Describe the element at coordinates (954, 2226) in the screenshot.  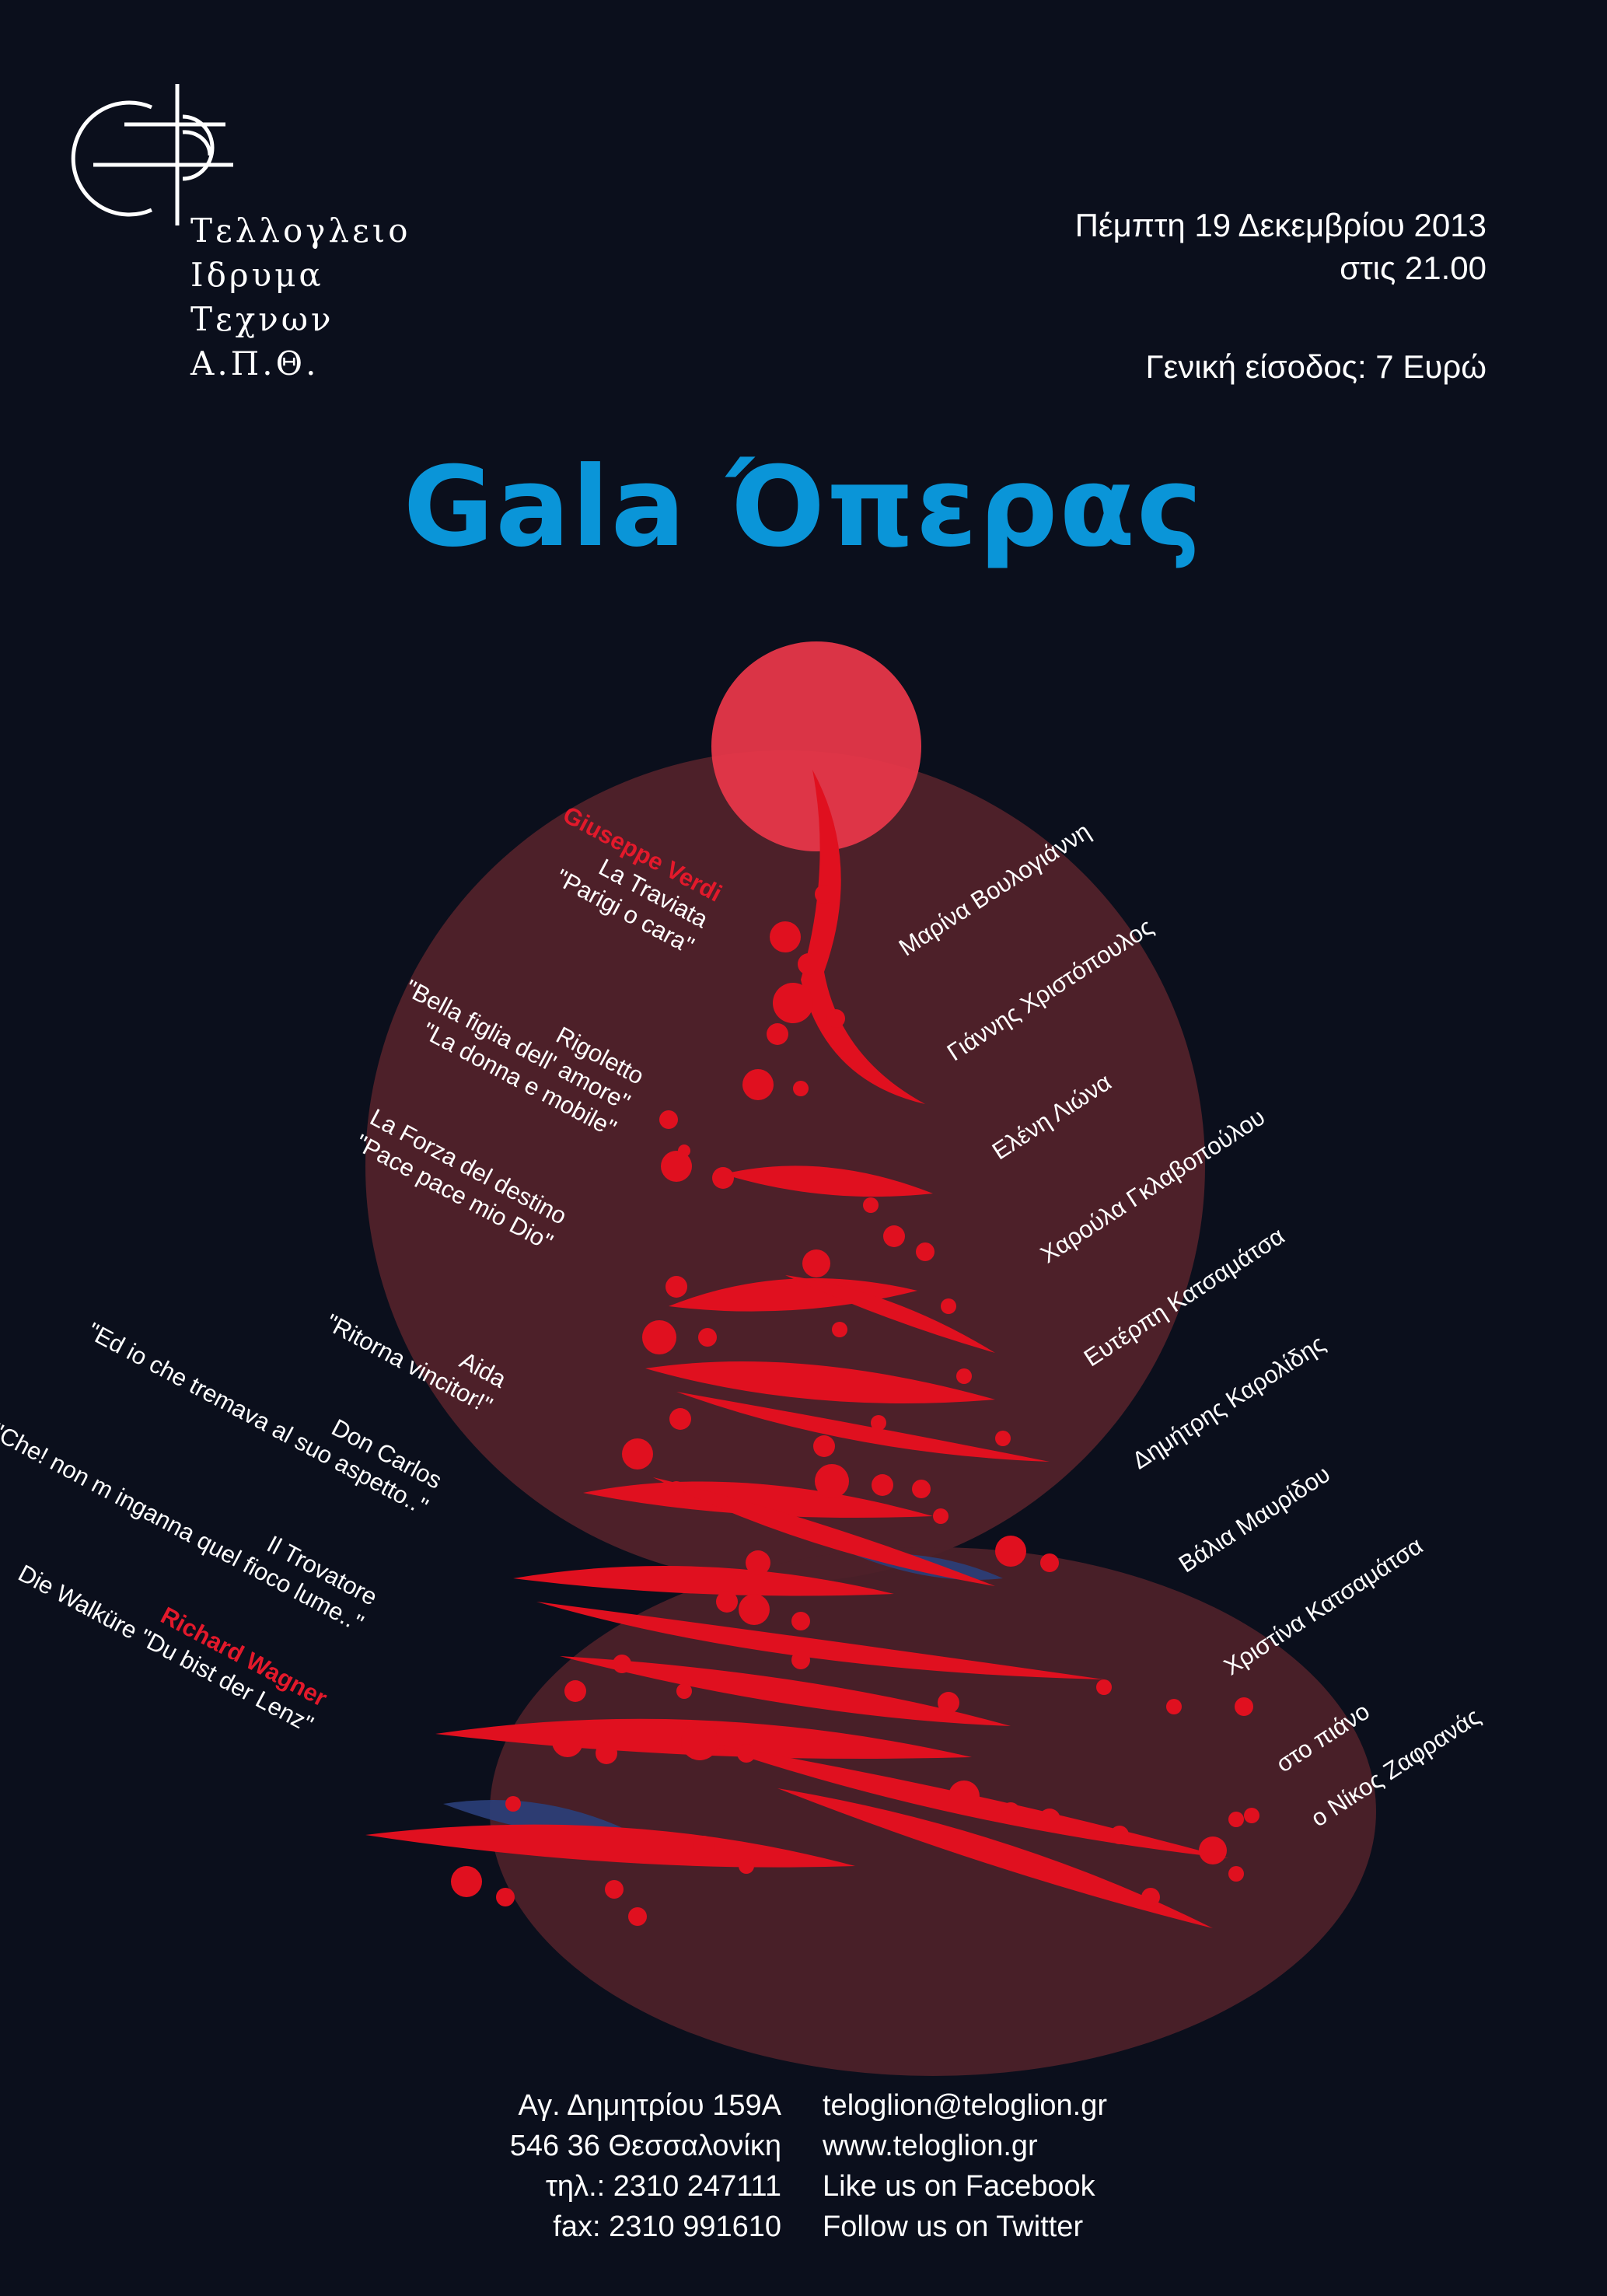
I see `twitter-link: Follow us on Twitter` at that location.